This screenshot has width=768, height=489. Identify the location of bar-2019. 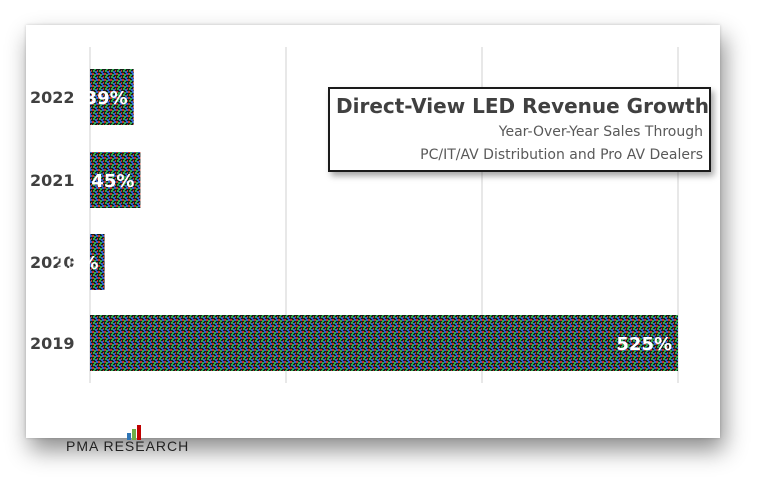
(384, 343).